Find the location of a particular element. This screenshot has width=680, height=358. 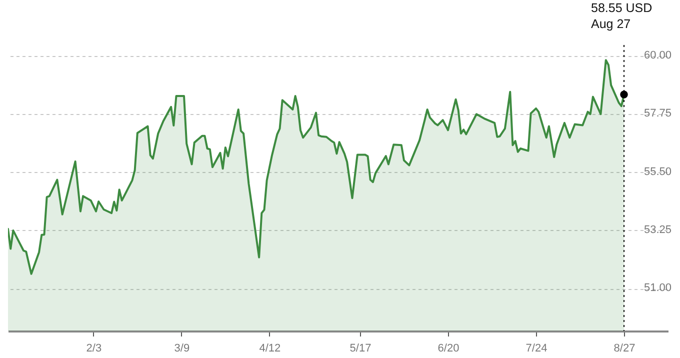

x-tick-label: 6/20 is located at coordinates (449, 348).